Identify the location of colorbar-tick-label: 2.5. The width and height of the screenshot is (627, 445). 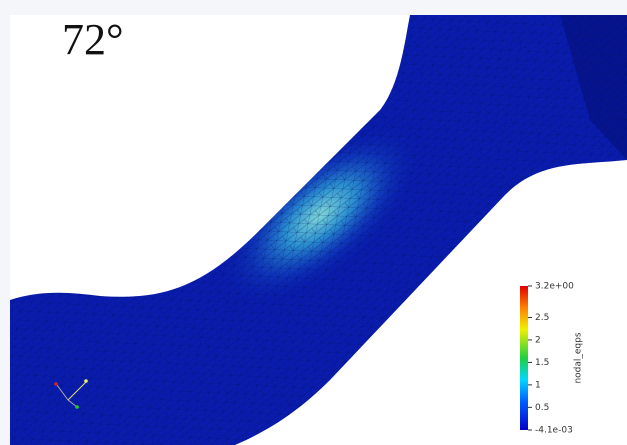
(542, 318).